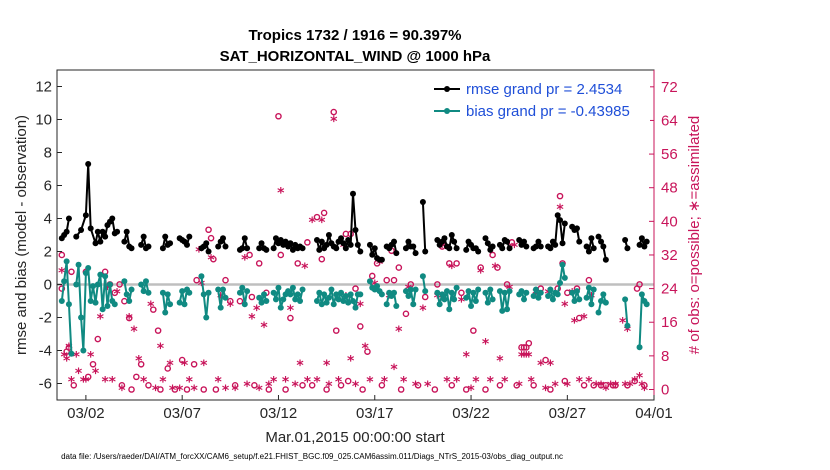 The height and width of the screenshot is (470, 830). Describe the element at coordinates (355, 56) in the screenshot. I see `chart-title-line2: SAT_HORIZONTAL_WIND @ 1000 hPa` at that location.